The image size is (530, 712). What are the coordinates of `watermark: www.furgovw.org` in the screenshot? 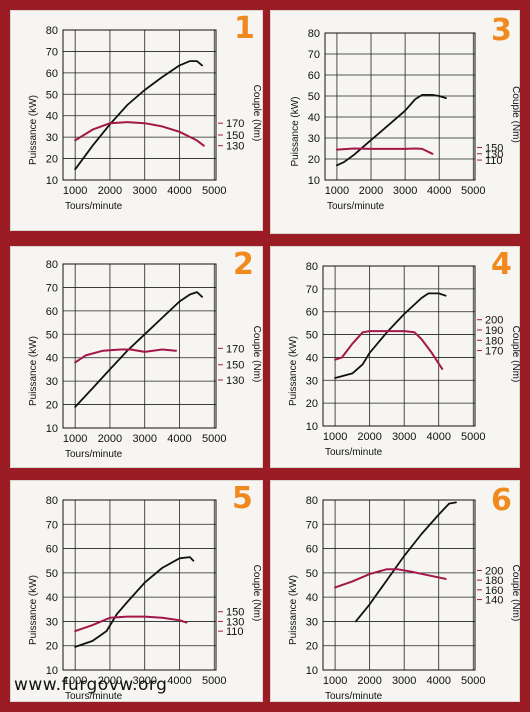 It's located at (91, 685).